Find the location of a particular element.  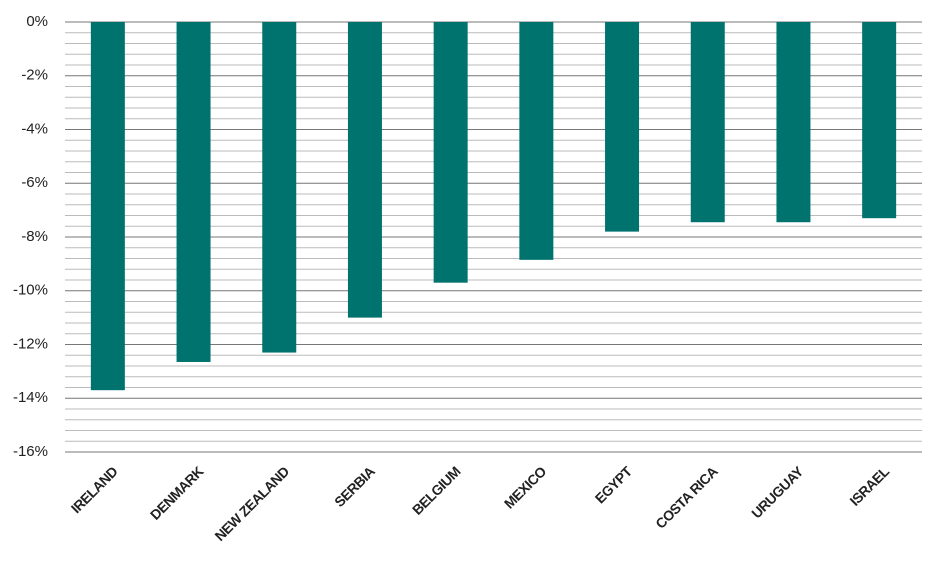

x-tick-label: NEW ZEALAND is located at coordinates (251, 503).